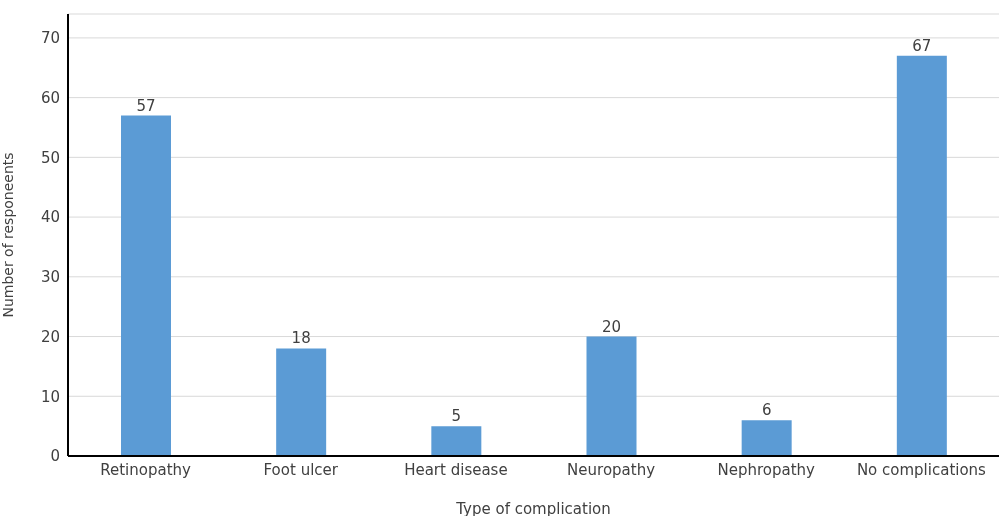  I want to click on y-tick-label: 0, so click(55, 456).